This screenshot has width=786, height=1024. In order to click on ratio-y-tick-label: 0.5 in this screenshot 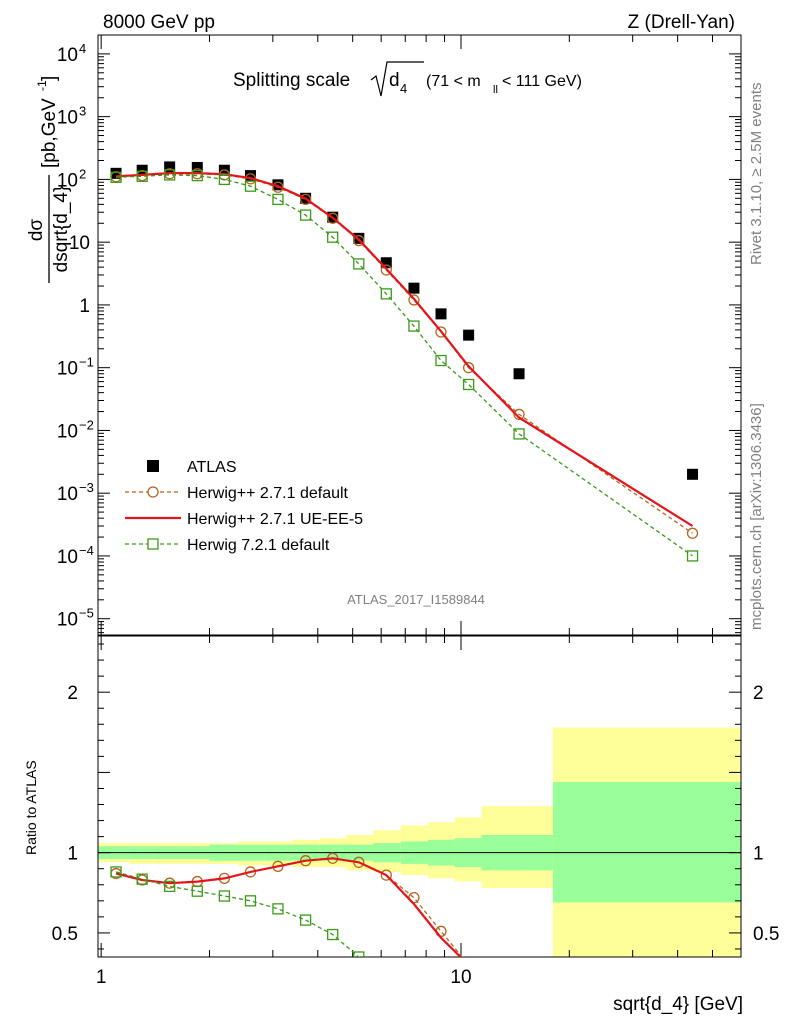, I will do `click(65, 934)`.